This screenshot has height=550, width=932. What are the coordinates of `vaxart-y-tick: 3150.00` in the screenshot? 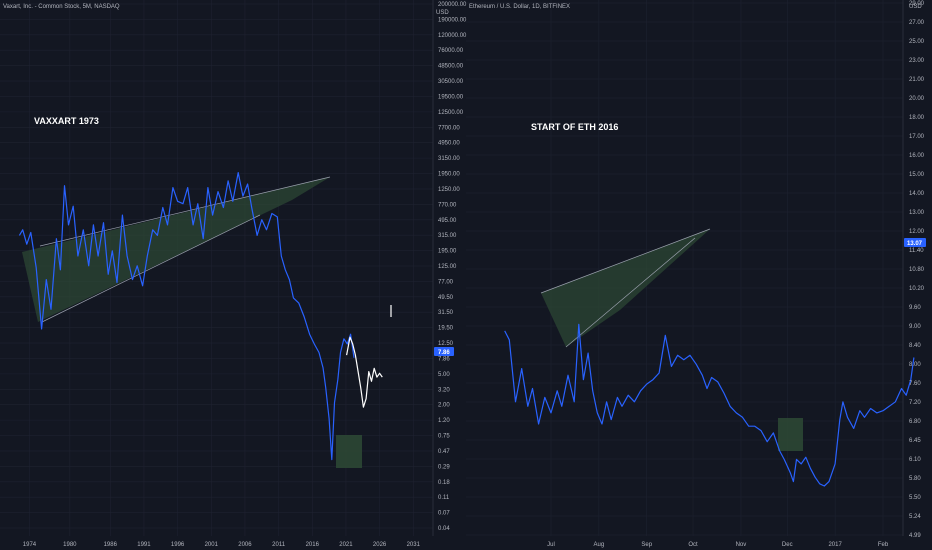 It's located at (449, 159).